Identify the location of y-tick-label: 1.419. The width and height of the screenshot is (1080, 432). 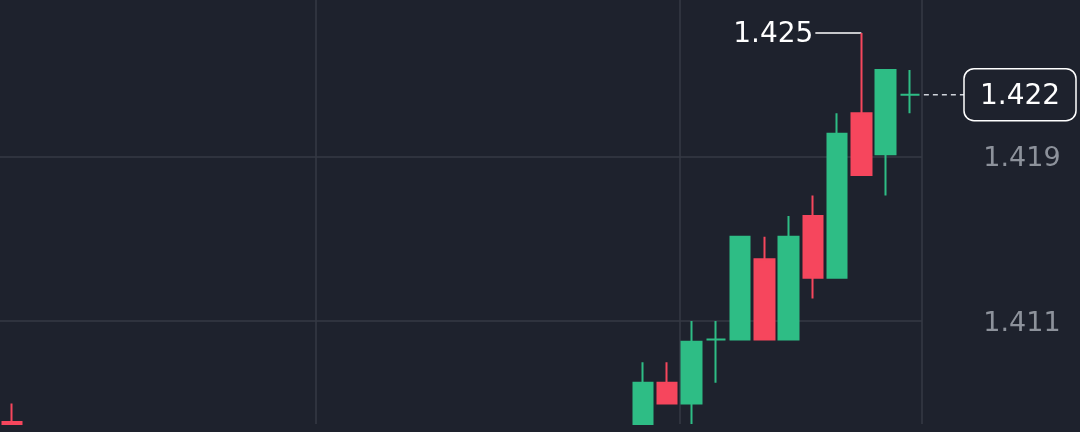
(1022, 156).